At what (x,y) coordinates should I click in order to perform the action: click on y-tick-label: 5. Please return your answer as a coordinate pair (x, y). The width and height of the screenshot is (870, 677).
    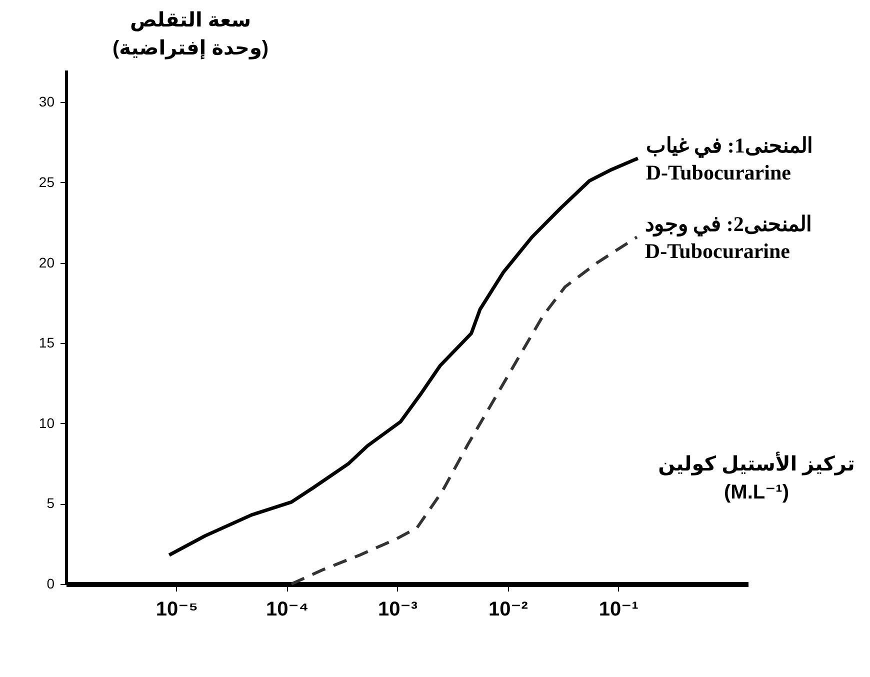
    Looking at the image, I should click on (50, 503).